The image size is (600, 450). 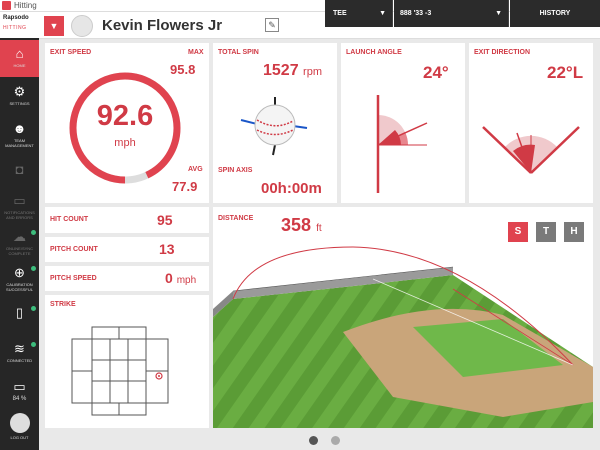 I want to click on history-button: HISTORY, so click(x=555, y=13).